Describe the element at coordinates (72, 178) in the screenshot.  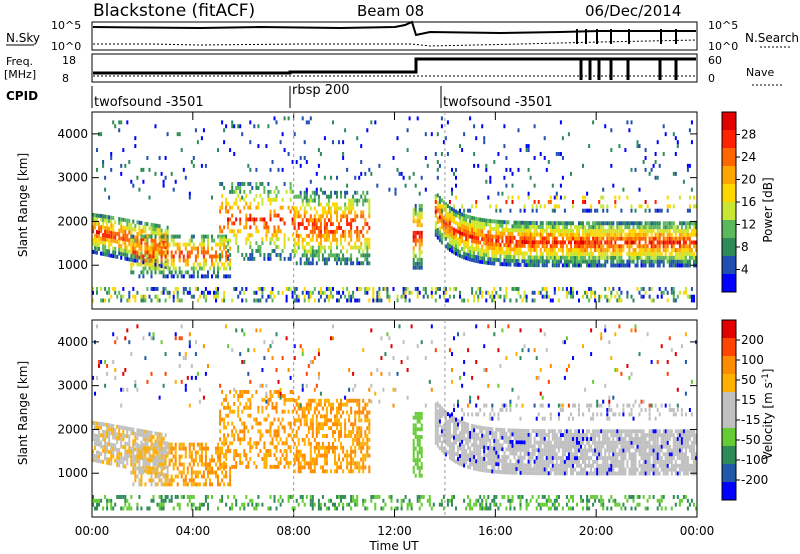
I see `y-tick-label: 3000` at that location.